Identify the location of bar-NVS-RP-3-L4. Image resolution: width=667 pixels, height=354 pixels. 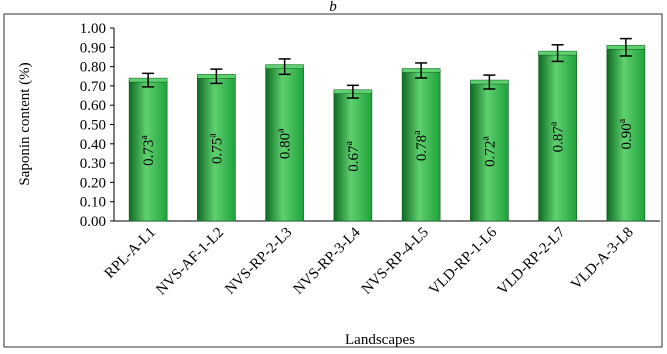
(353, 156).